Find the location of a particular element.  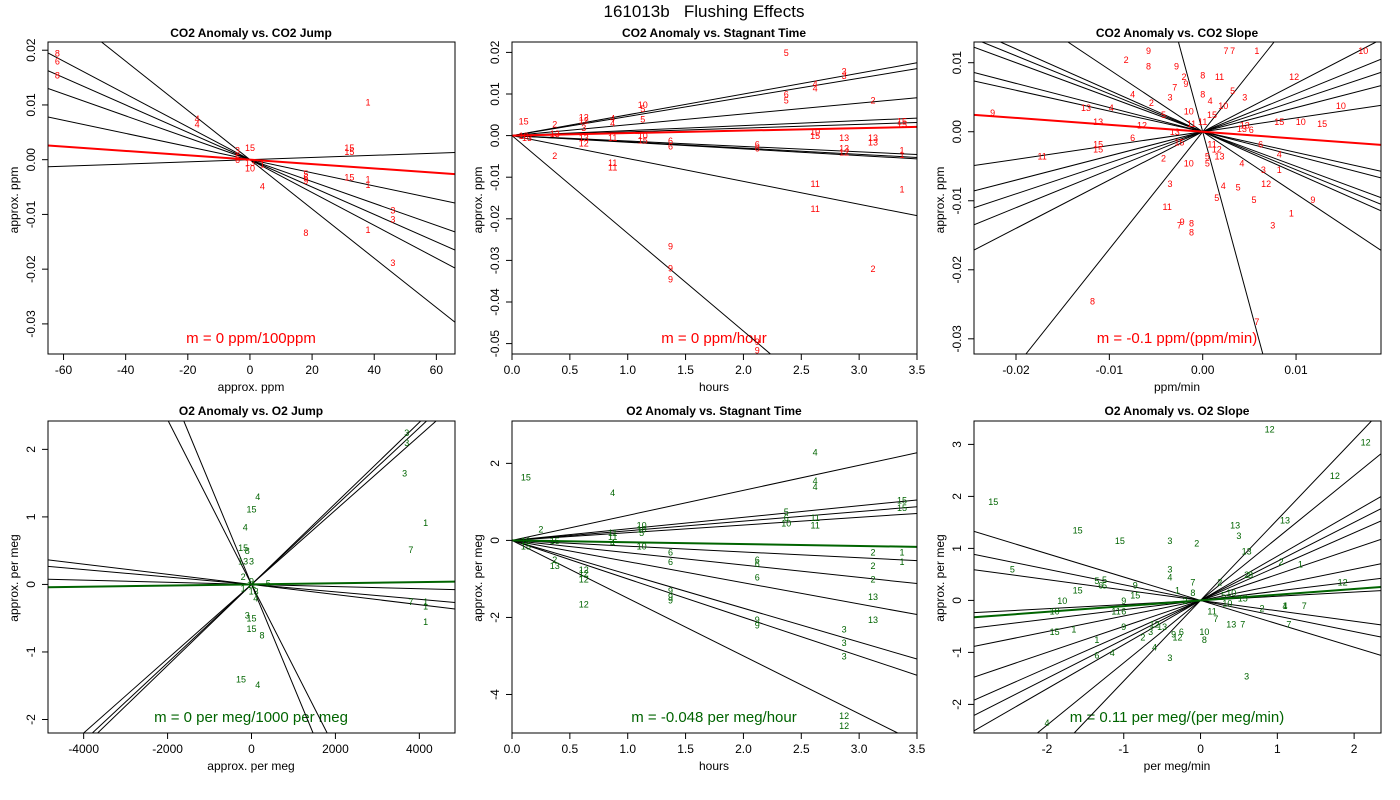

y-tick-label: -0.03 is located at coordinates (957, 339).